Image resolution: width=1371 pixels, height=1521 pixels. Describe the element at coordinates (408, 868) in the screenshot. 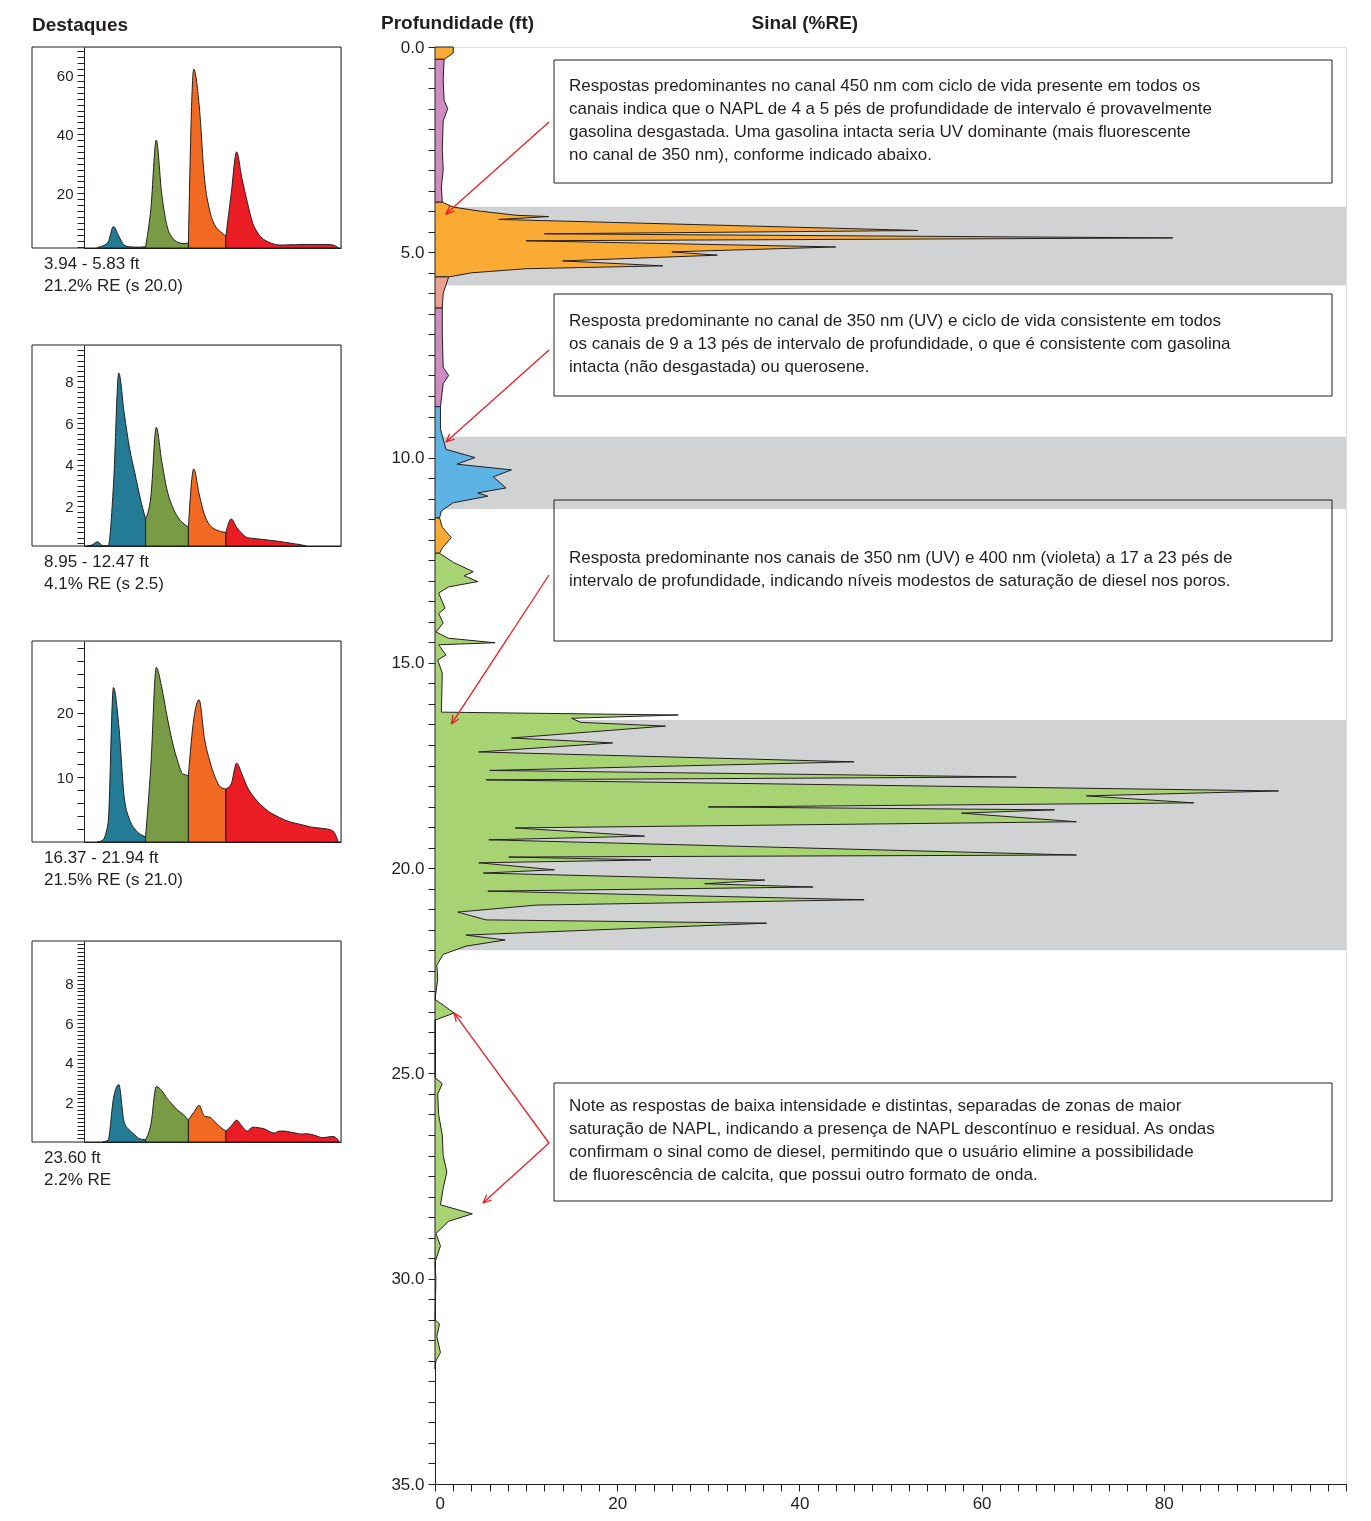

I see `y-tick-label: 20.0` at that location.